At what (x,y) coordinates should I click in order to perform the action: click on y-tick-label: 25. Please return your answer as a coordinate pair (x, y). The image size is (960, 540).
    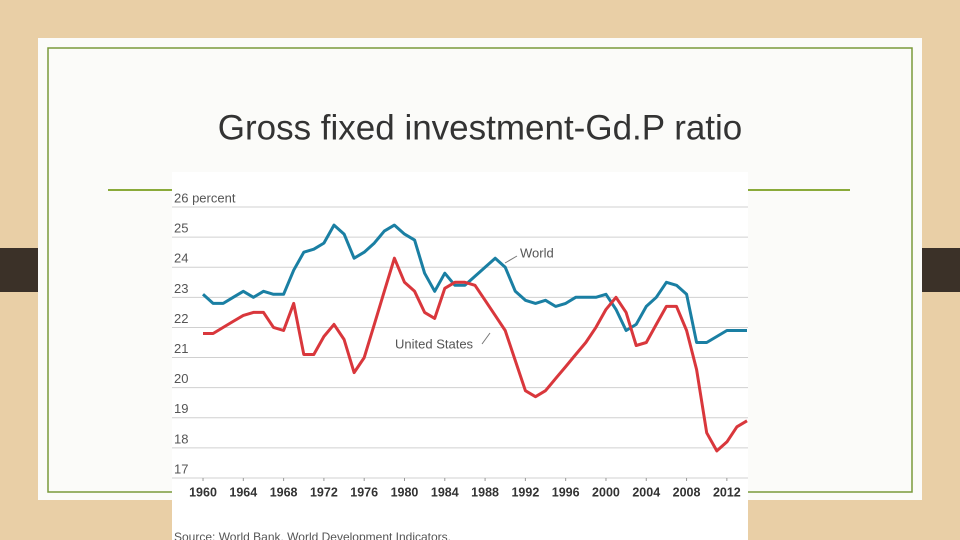
    Looking at the image, I should click on (181, 228).